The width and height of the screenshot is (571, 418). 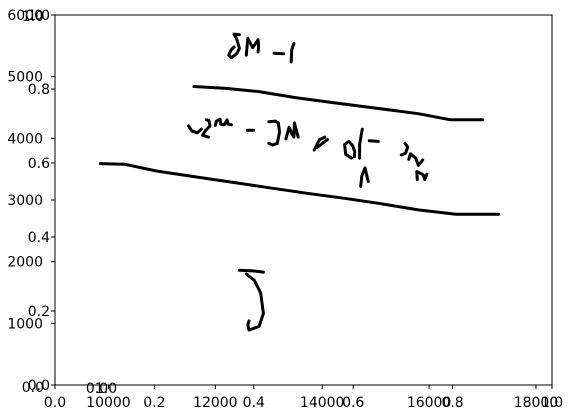 What do you see at coordinates (429, 403) in the screenshot?
I see `x-tick-label: 16000` at bounding box center [429, 403].